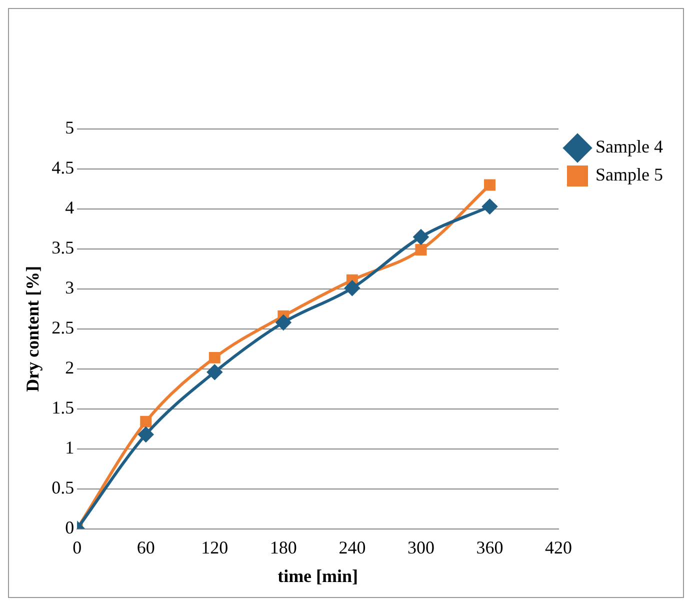 The width and height of the screenshot is (694, 606). I want to click on y-tick-label: 0, so click(69, 528).